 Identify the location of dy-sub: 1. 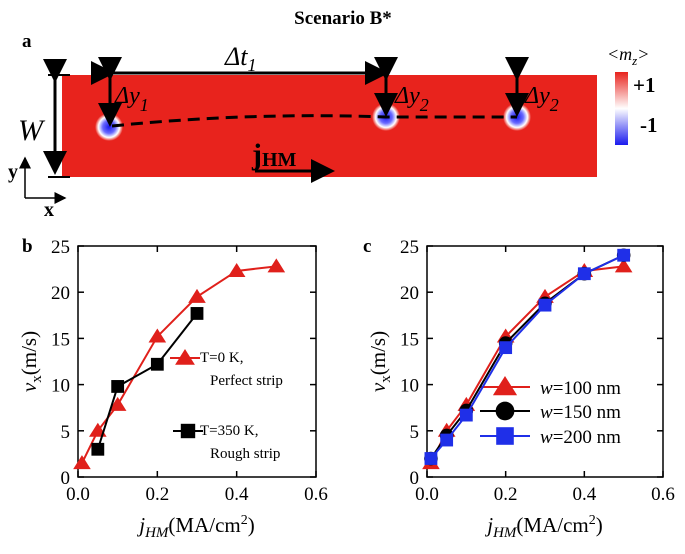
(144, 105).